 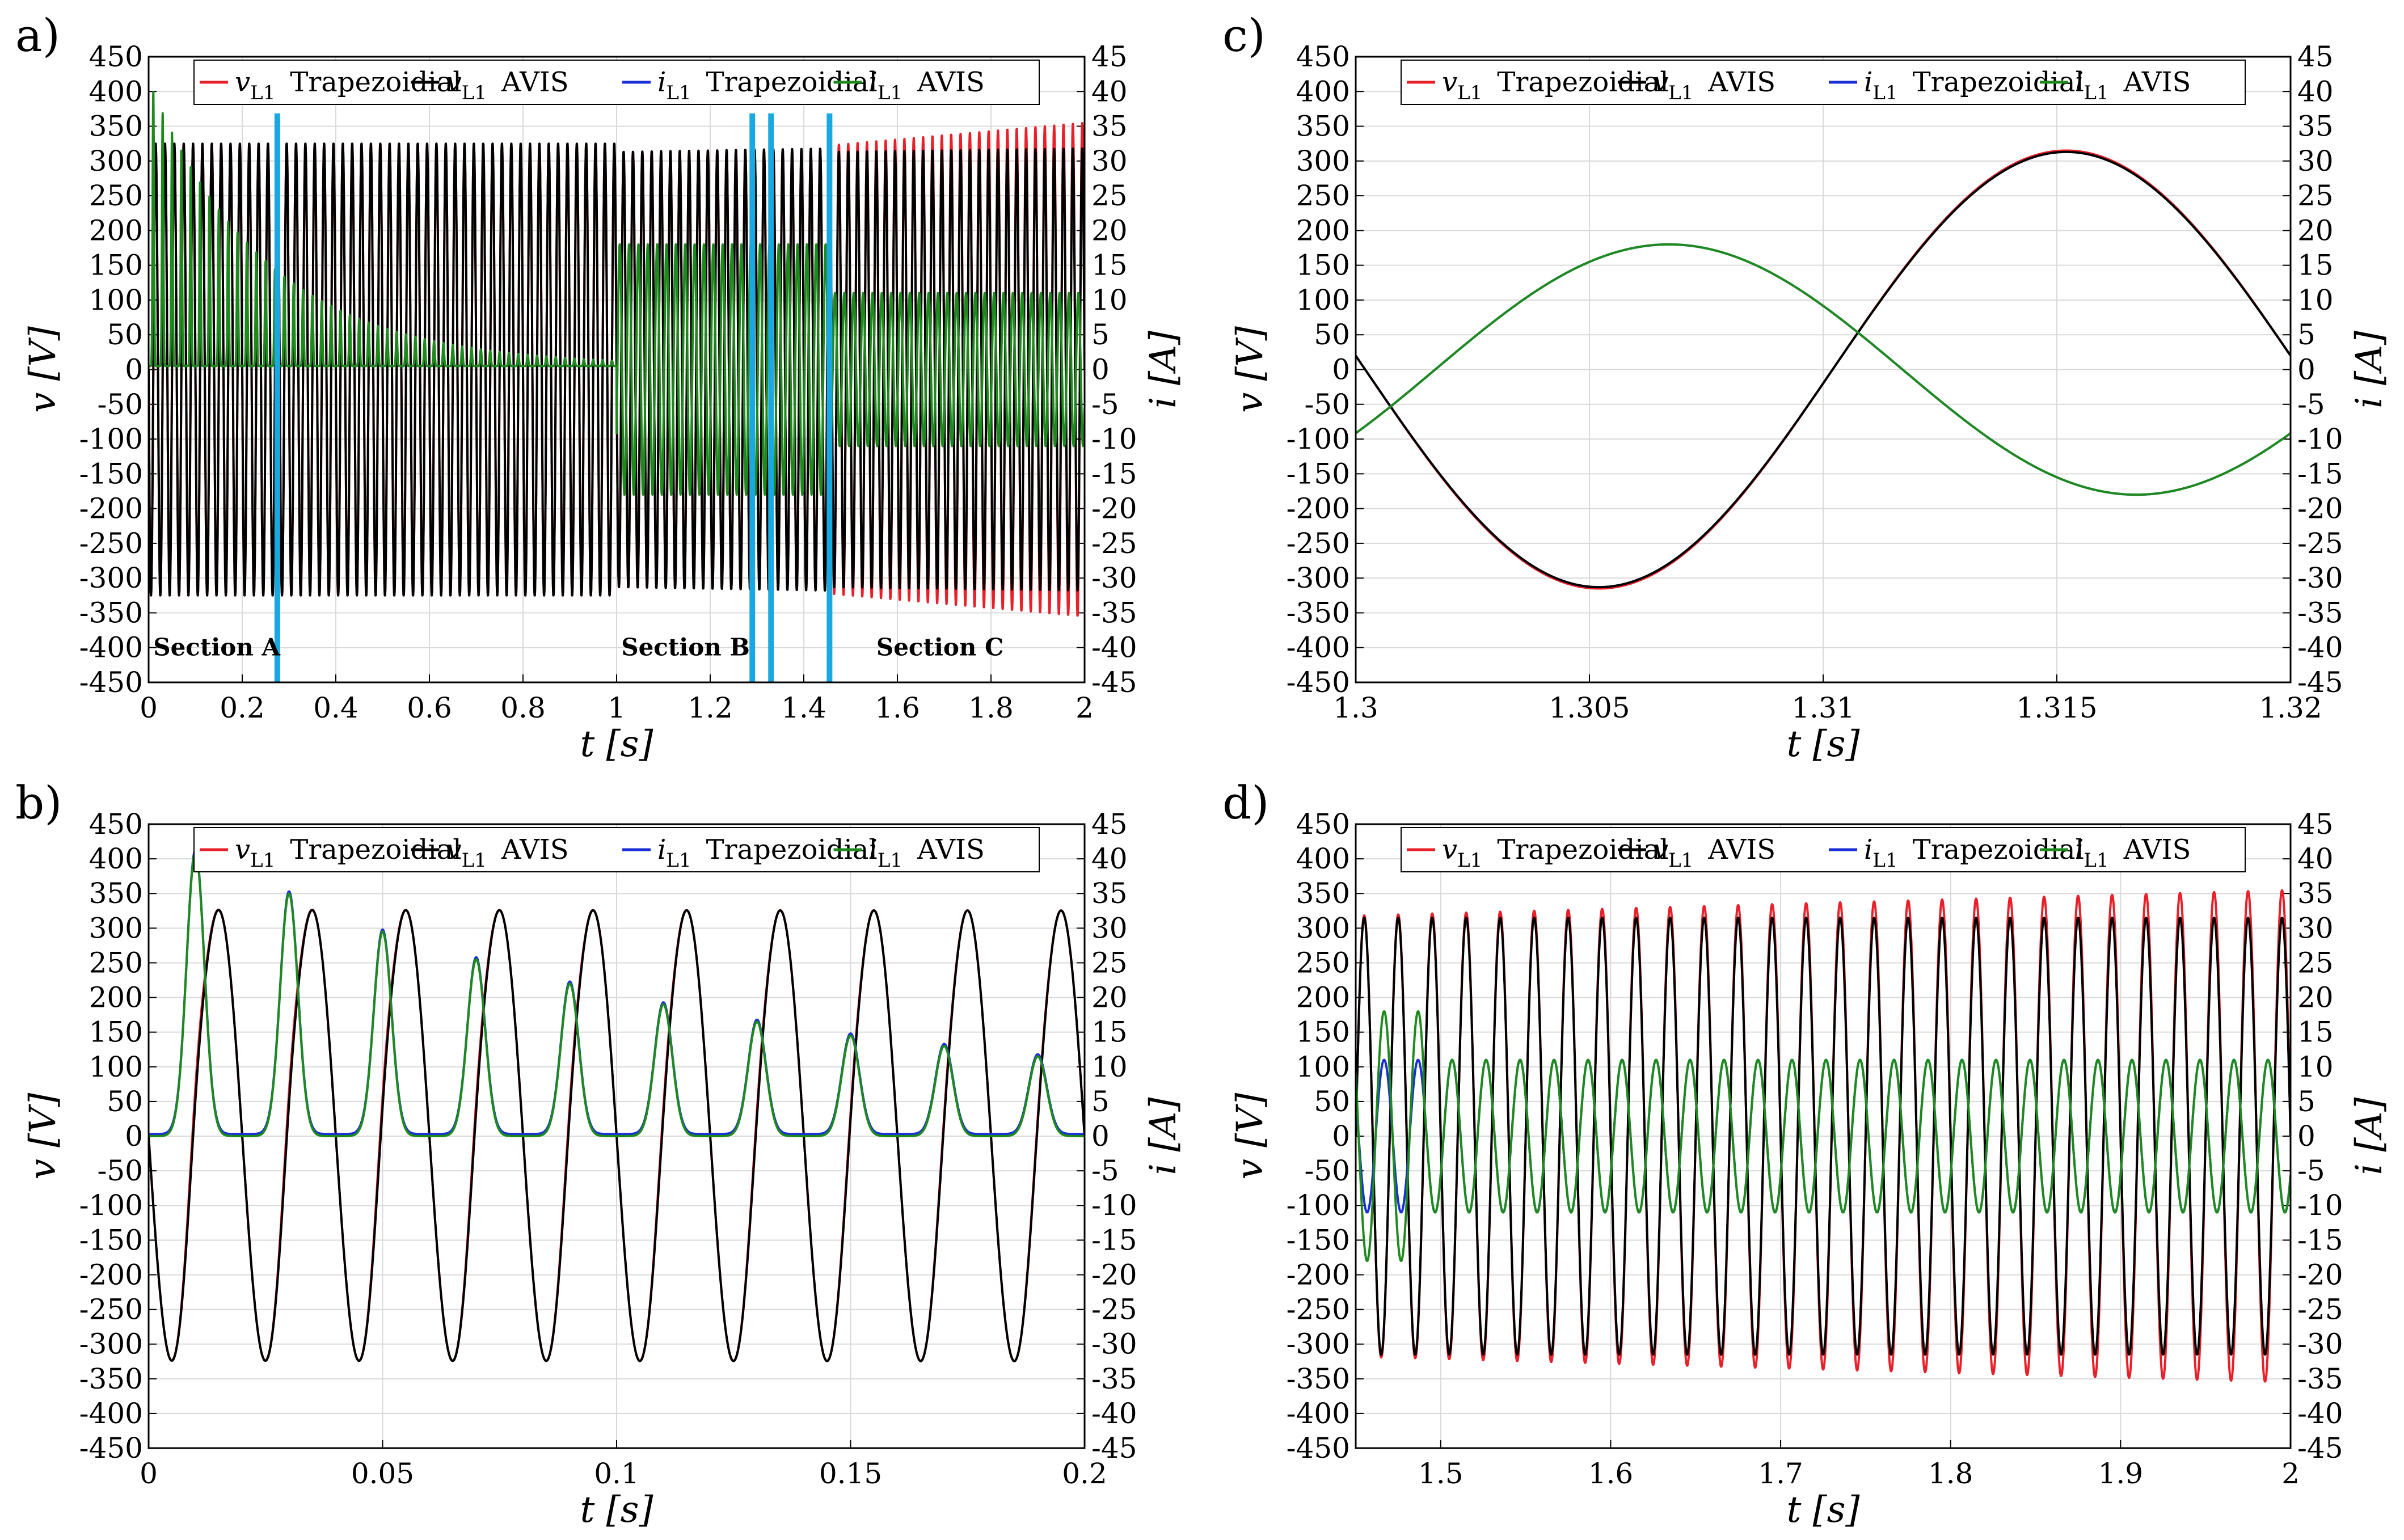 What do you see at coordinates (149, 707) in the screenshot?
I see `x-tick-label: 0` at bounding box center [149, 707].